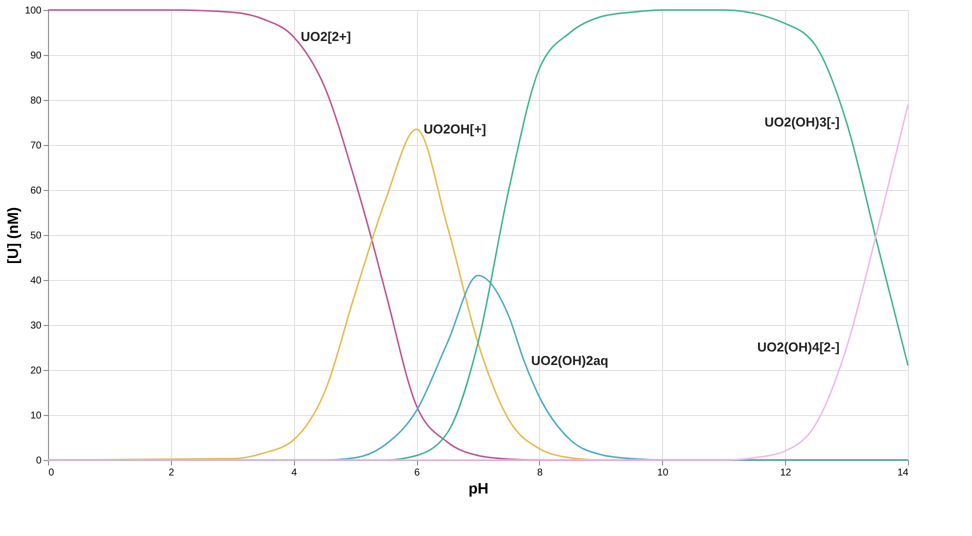 The width and height of the screenshot is (972, 536). Describe the element at coordinates (36, 236) in the screenshot. I see `y-tick-label: 50` at that location.